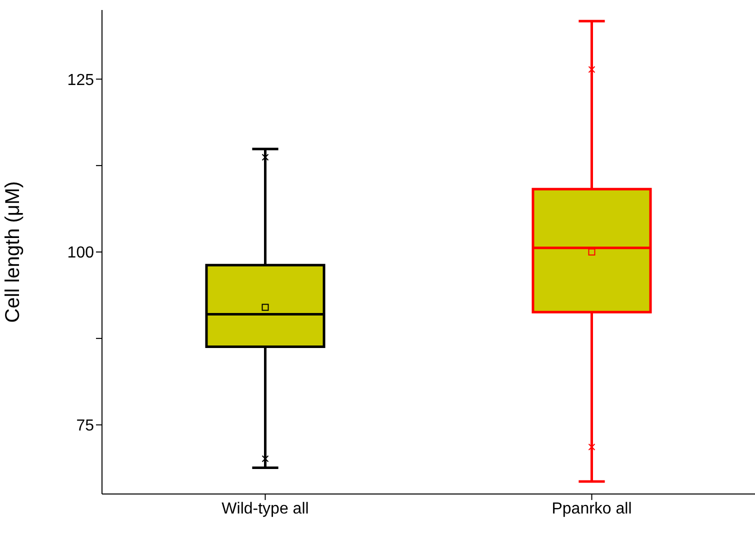 This screenshot has width=755, height=534. What do you see at coordinates (592, 509) in the screenshot?
I see `x-tick-label: Ppanrko all` at bounding box center [592, 509].